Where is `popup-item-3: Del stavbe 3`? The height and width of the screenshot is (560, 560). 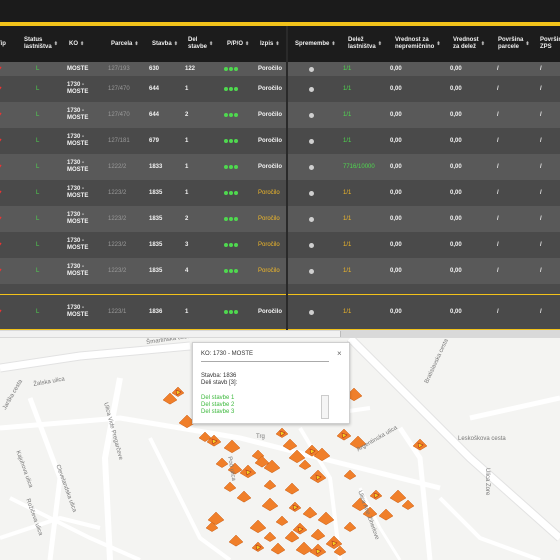 popup-item-3: Del stavbe 3 is located at coordinates (218, 412).